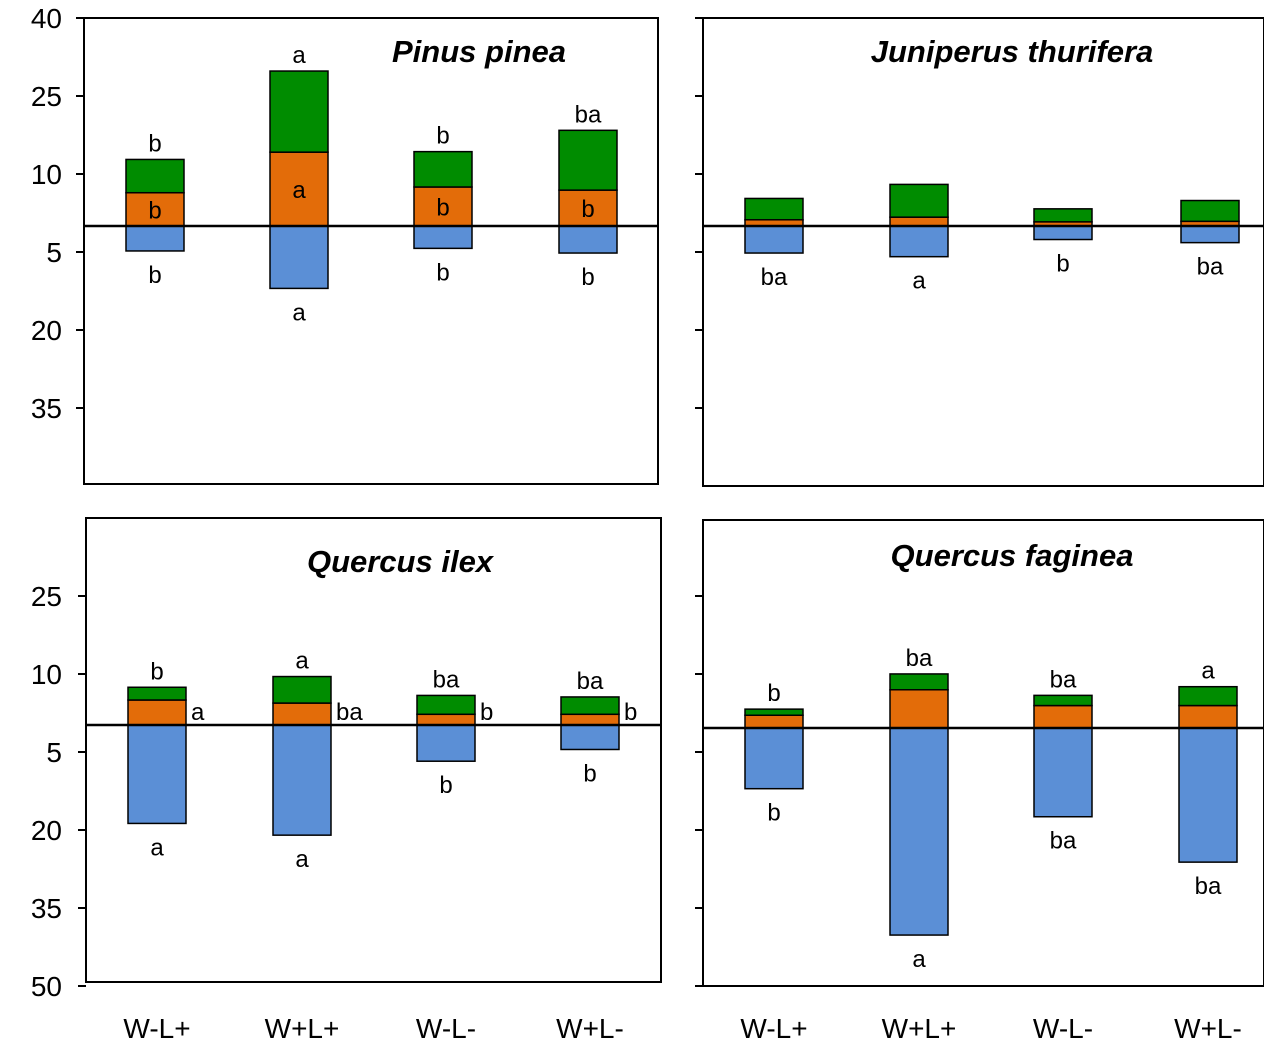 This screenshot has height=1048, width=1264. What do you see at coordinates (1012, 51) in the screenshot?
I see `panel-title: Juniperus thurifera` at bounding box center [1012, 51].